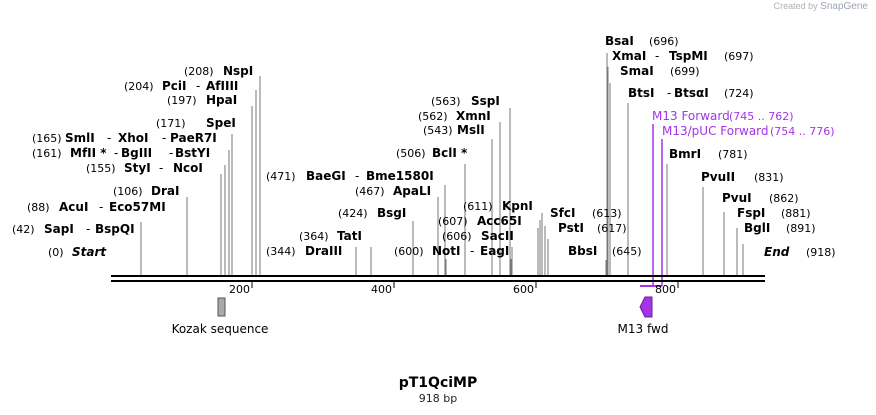 Image resolution: width=876 pixels, height=415 pixels. What do you see at coordinates (438, 383) in the screenshot?
I see `plasmid-title: pT1QciMP` at bounding box center [438, 383].